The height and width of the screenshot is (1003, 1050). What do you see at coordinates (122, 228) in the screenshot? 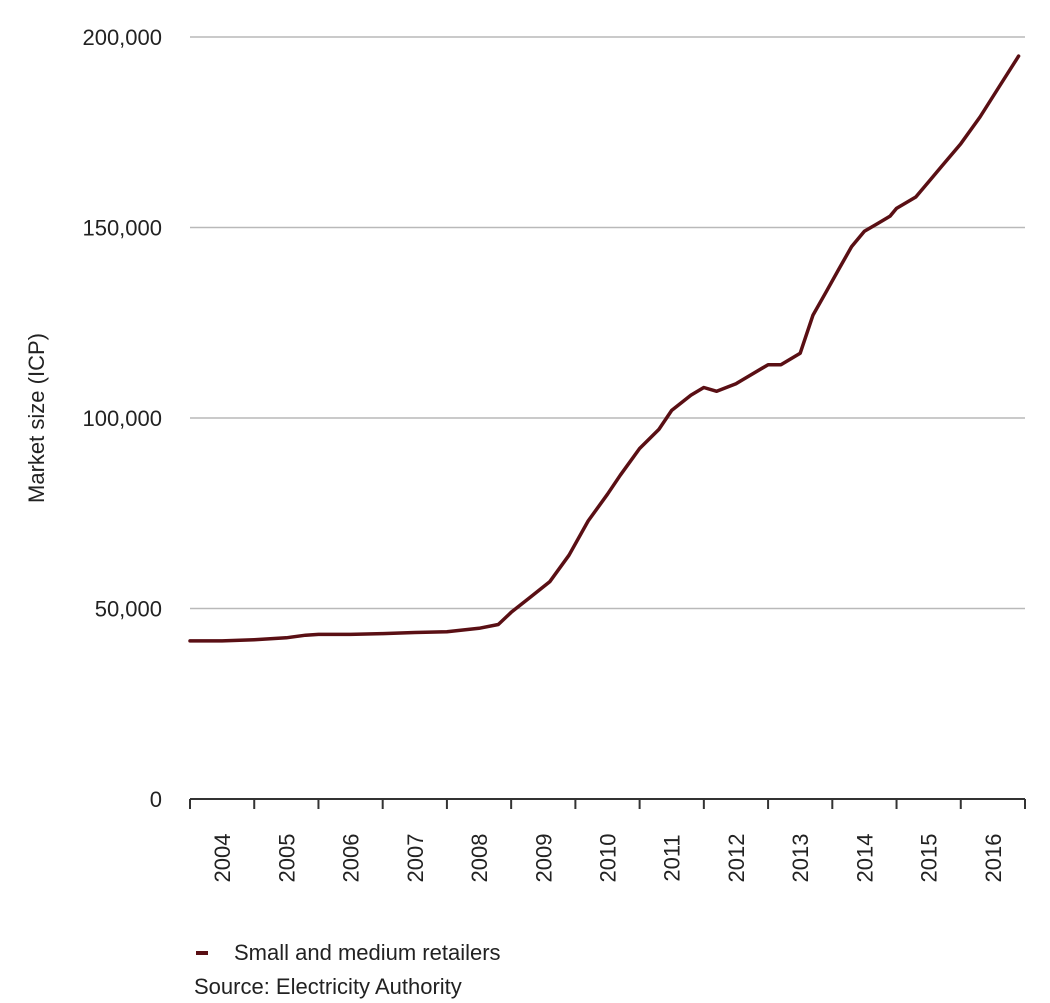
I see `y-tick-label: 150,000` at bounding box center [122, 228].